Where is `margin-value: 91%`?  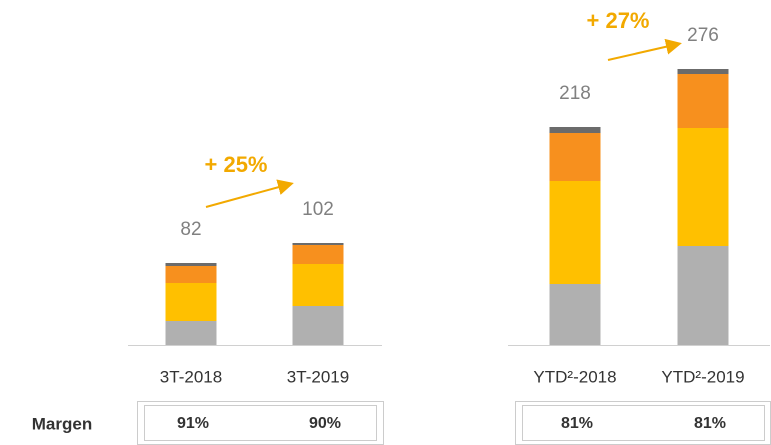
margin-value: 91% is located at coordinates (193, 423).